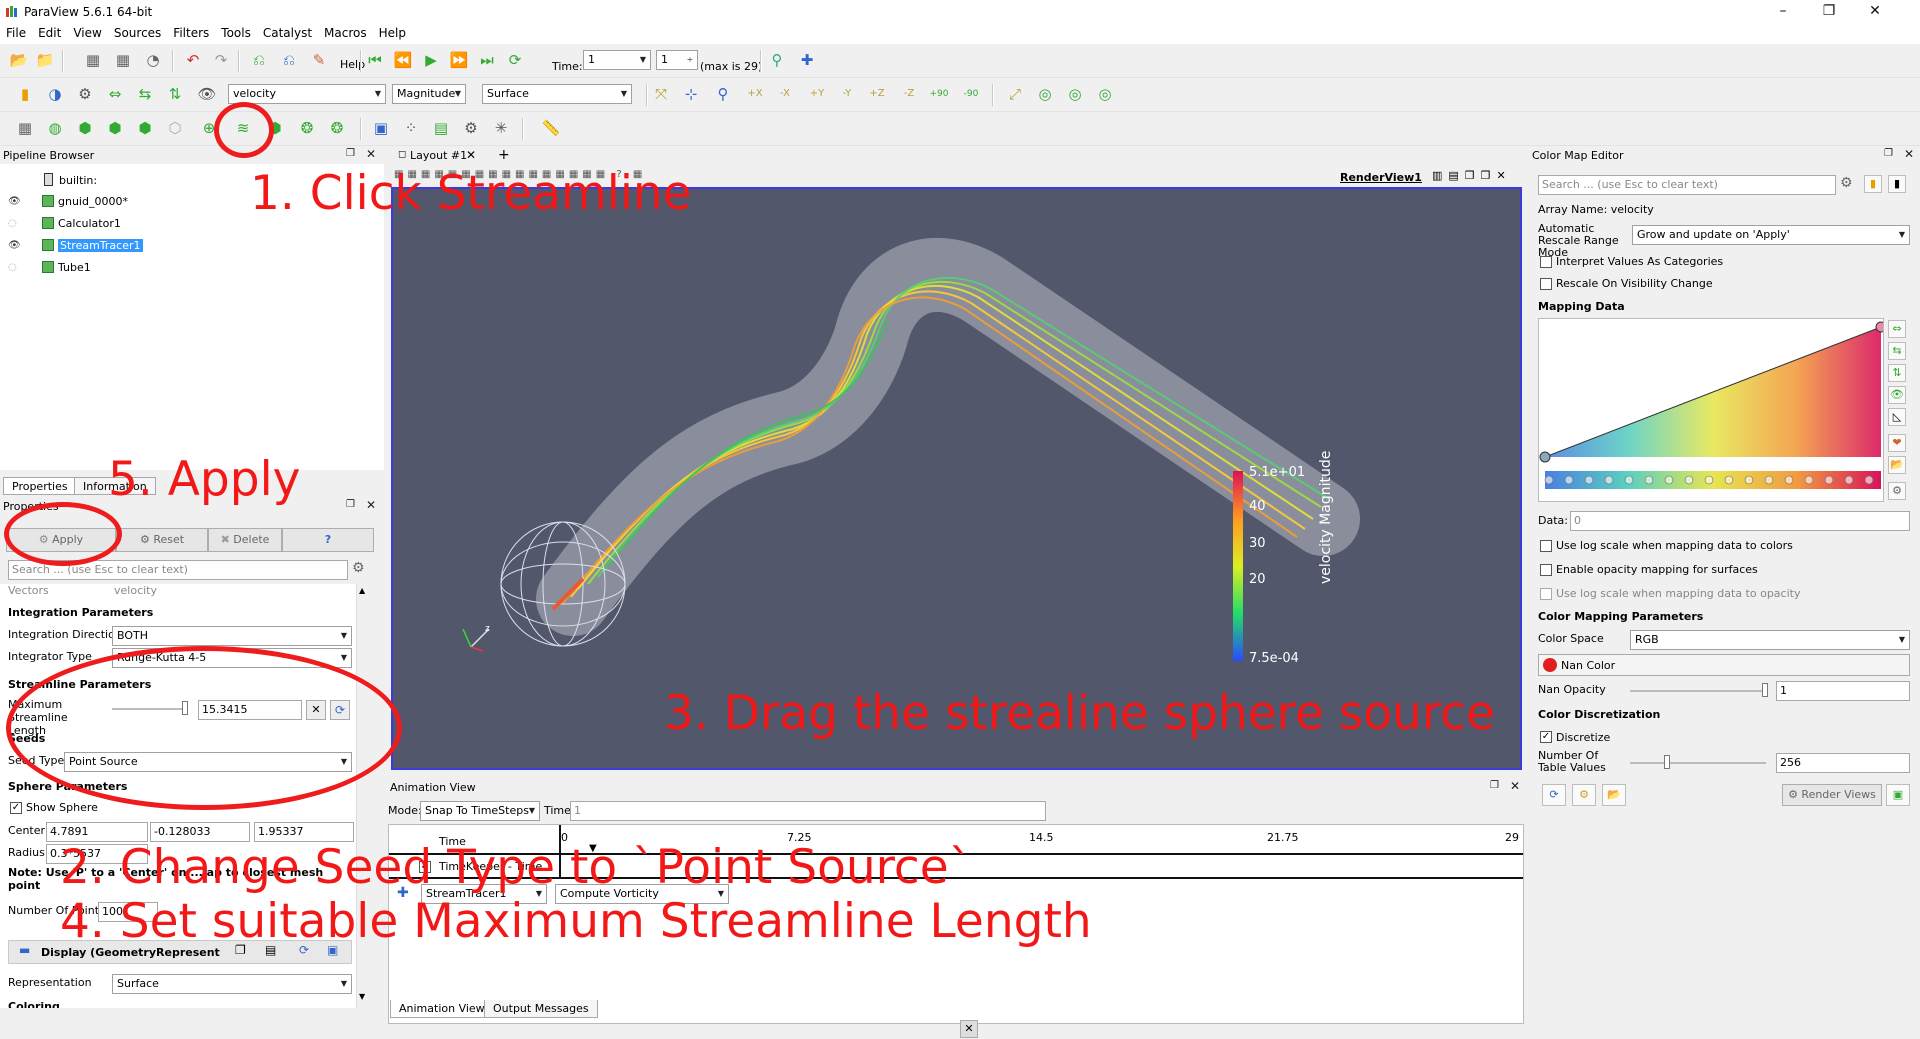 The width and height of the screenshot is (1920, 1039). I want to click on view-plus-z-icon: +Z, so click(877, 93).